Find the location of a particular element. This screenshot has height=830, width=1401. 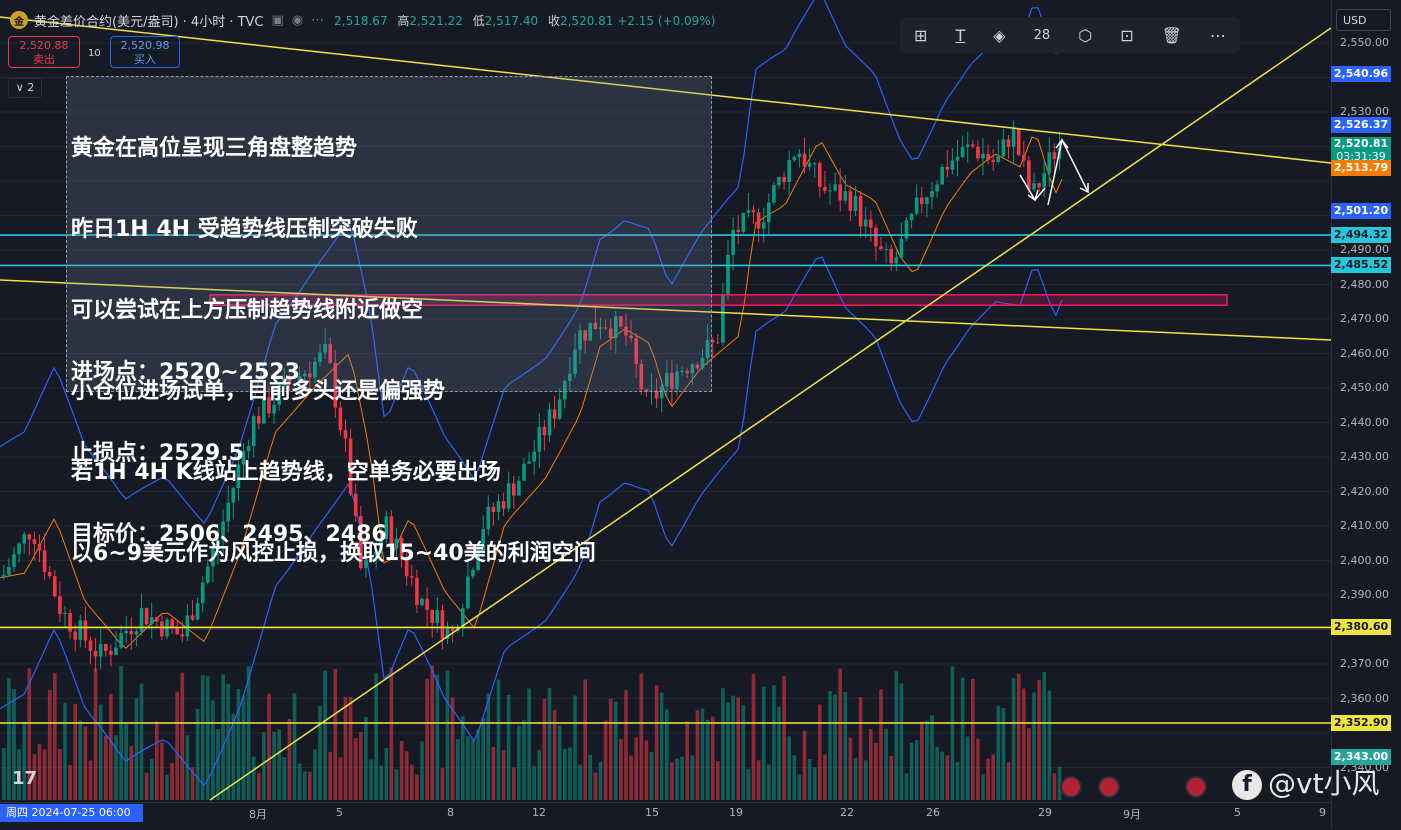

font-size-button: 28 is located at coordinates (1042, 35).